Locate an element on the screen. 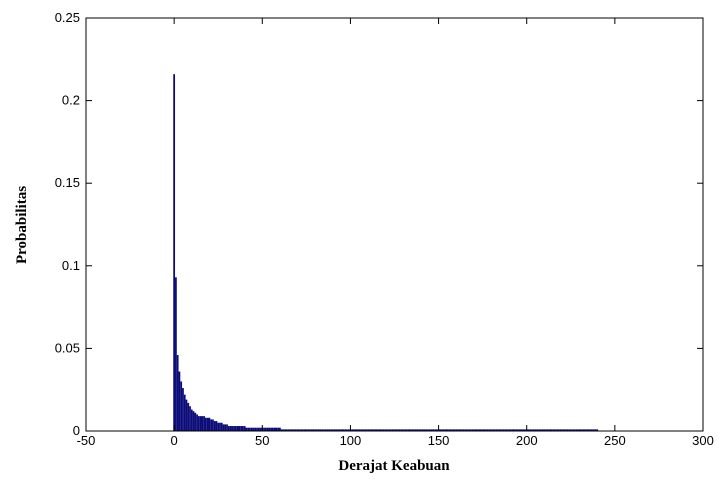 The width and height of the screenshot is (719, 479). x-tick-label: 100 is located at coordinates (351, 440).